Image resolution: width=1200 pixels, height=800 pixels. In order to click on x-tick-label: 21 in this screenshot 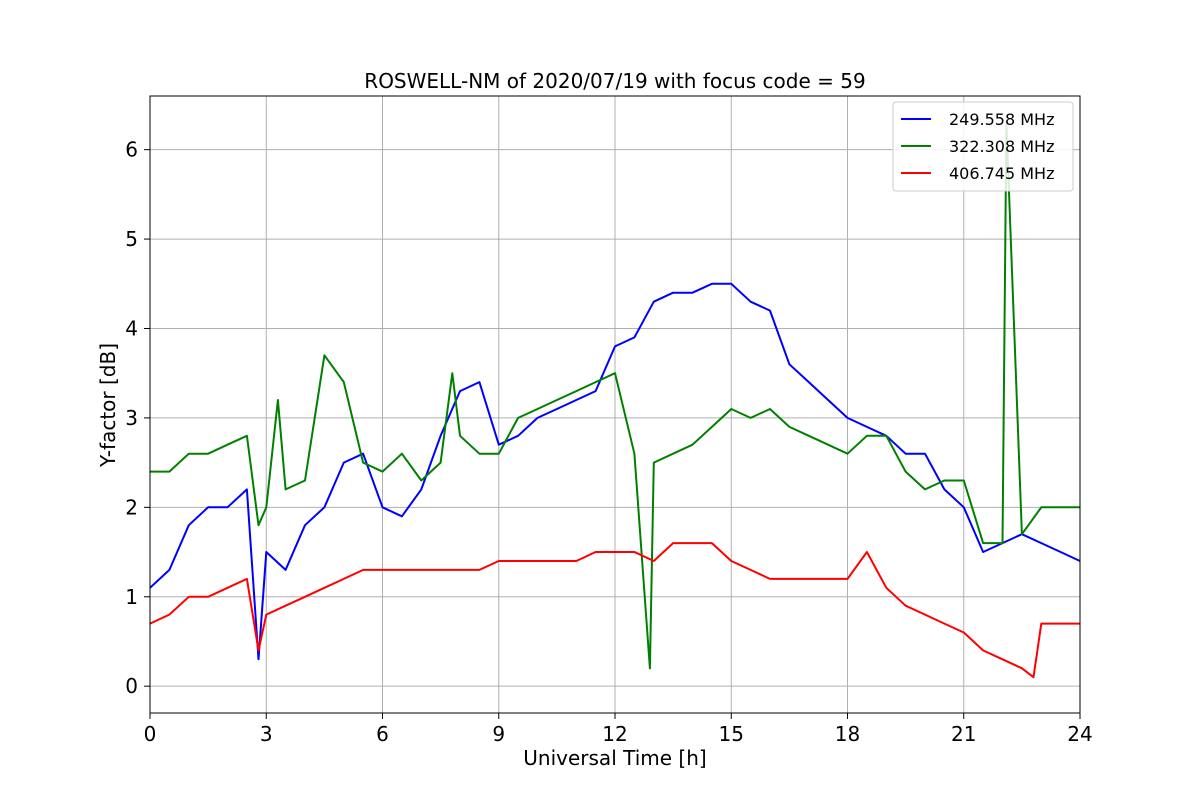, I will do `click(963, 734)`.